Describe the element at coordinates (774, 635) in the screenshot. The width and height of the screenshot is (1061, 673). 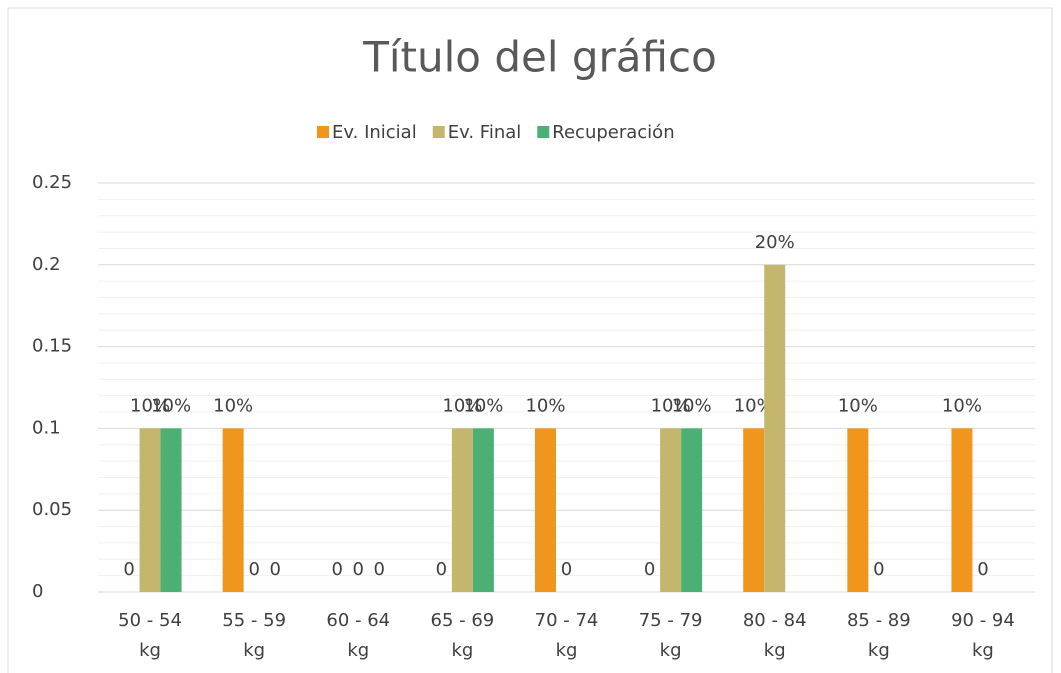
I see `x-tick-label: 80 - 84 kg` at that location.